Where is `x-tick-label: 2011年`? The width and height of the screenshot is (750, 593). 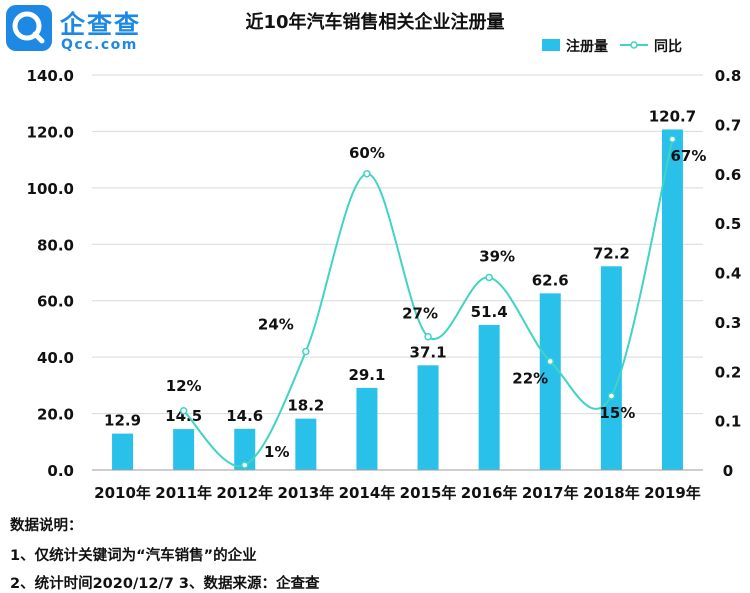
x-tick-label: 2011年 is located at coordinates (183, 493).